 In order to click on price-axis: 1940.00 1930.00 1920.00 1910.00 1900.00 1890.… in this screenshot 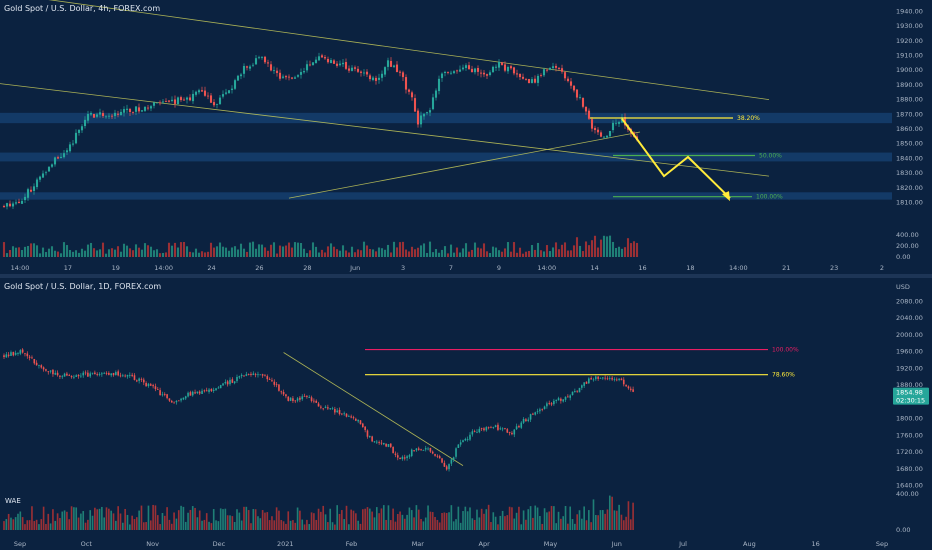, I will do `click(909, 134)`.